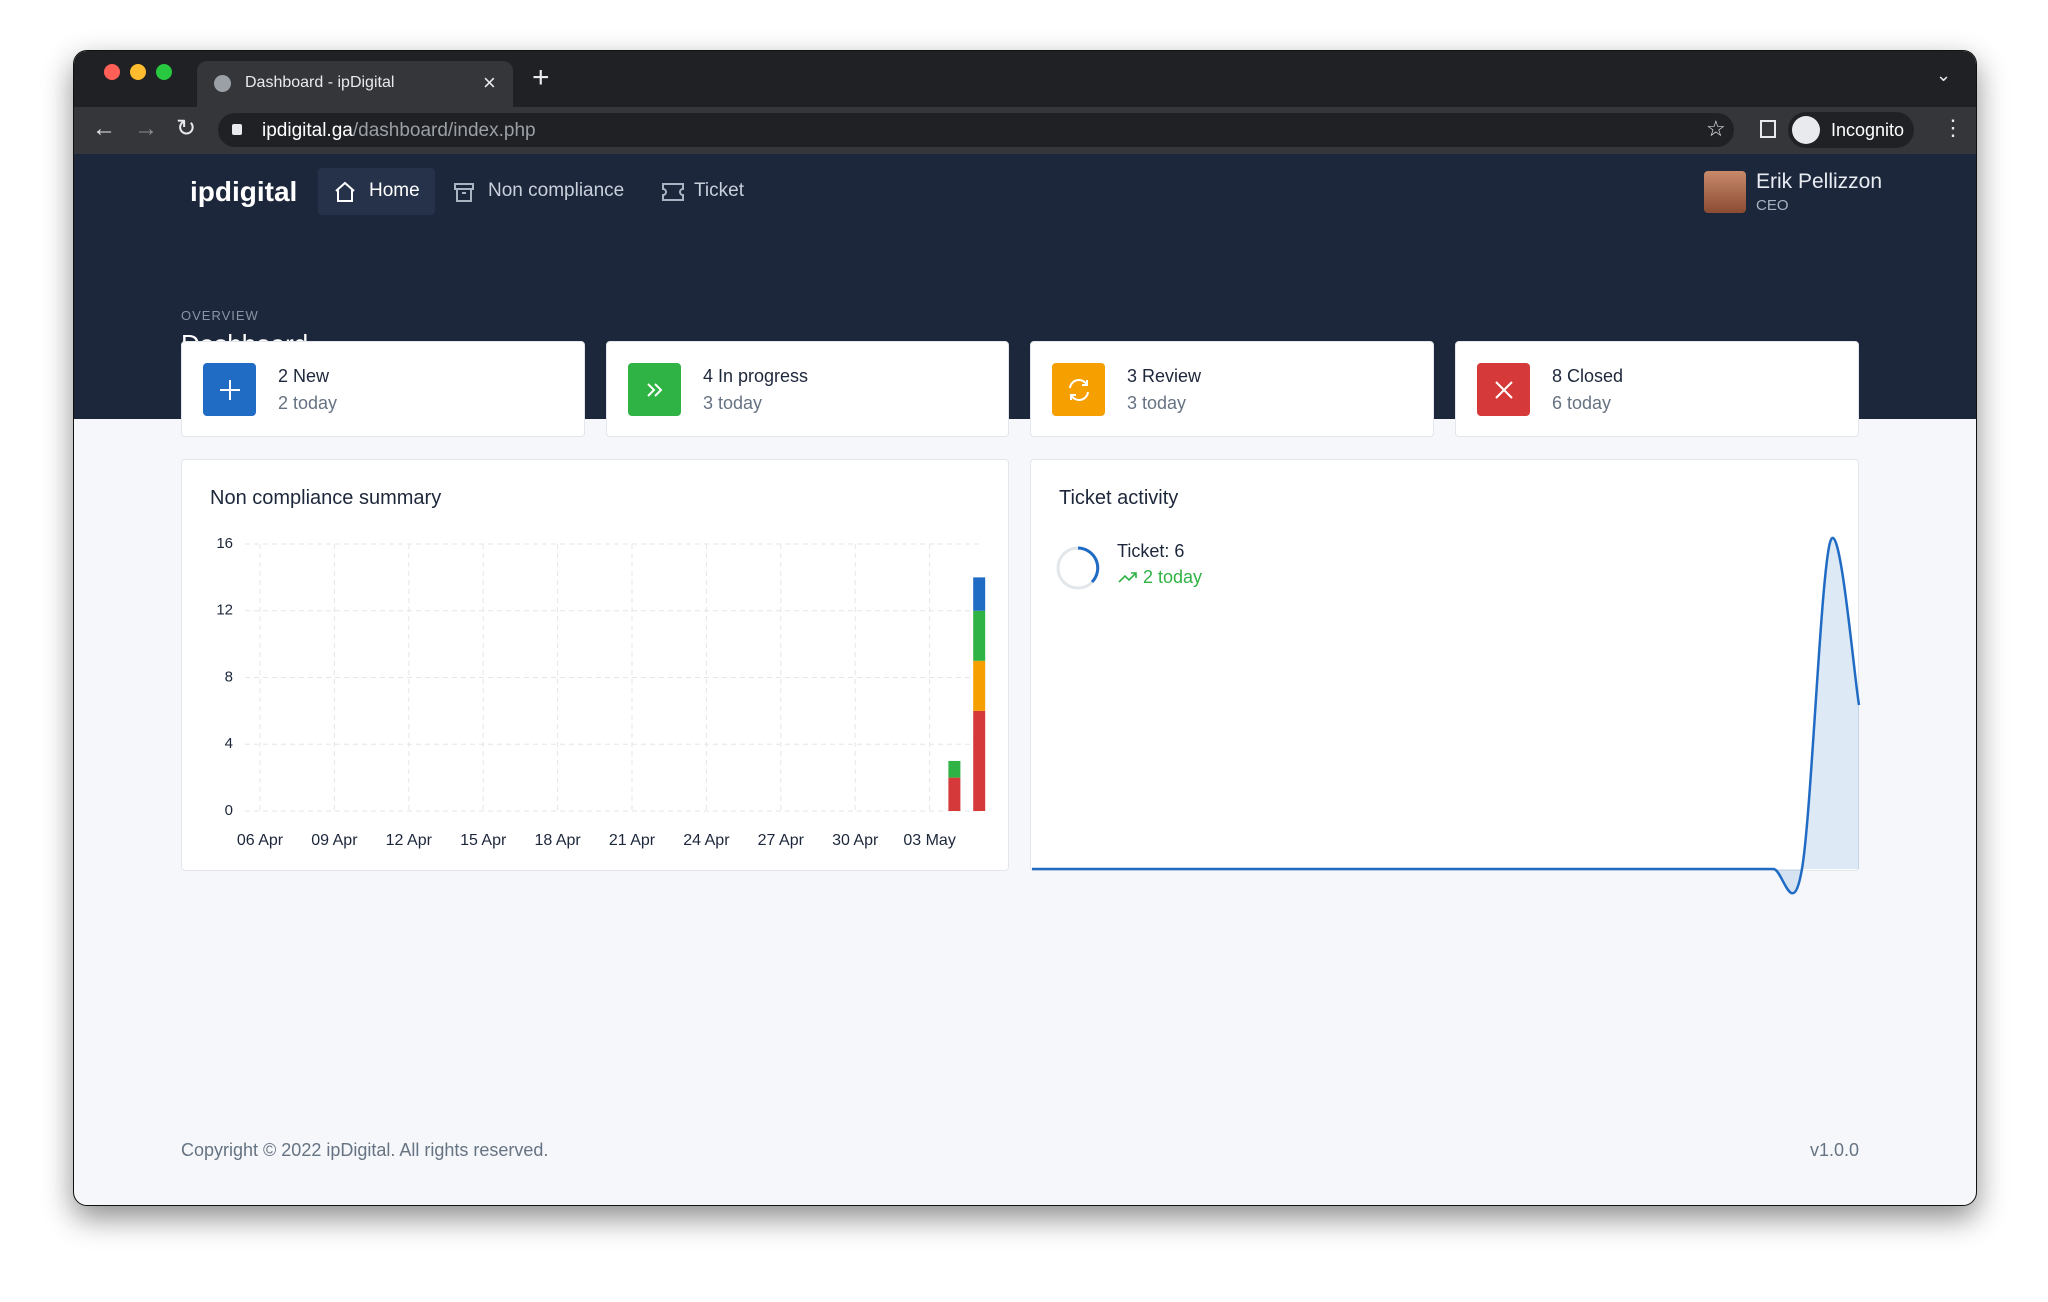 The width and height of the screenshot is (2048, 1302). What do you see at coordinates (394, 190) in the screenshot?
I see `nav-item: Home` at bounding box center [394, 190].